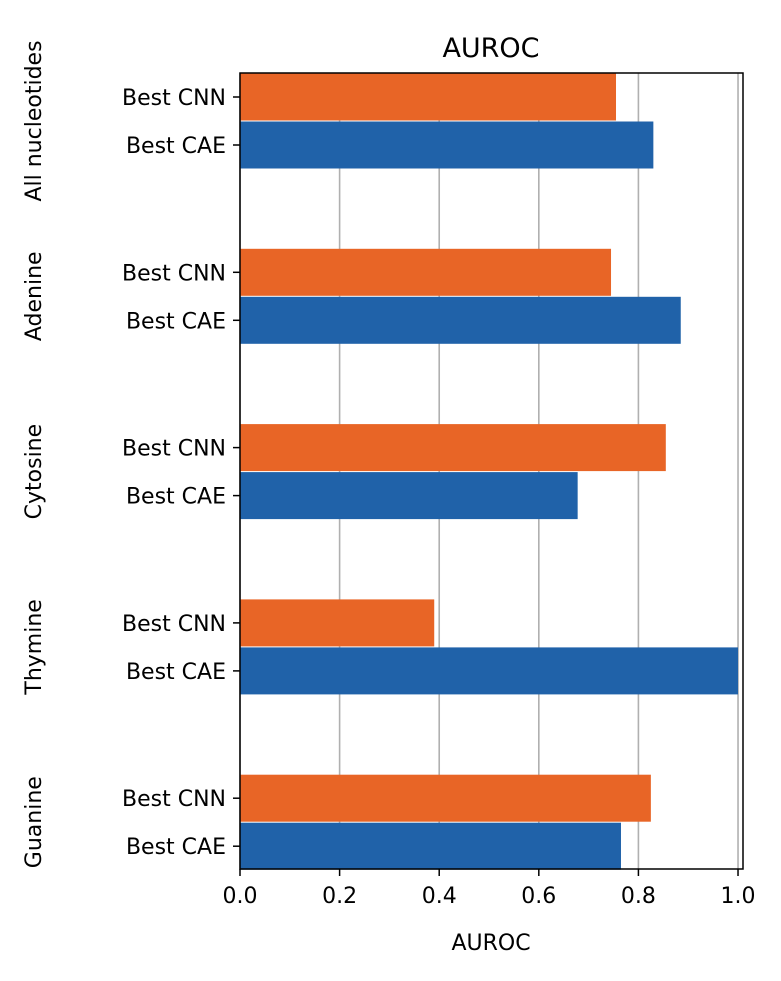 The width and height of the screenshot is (781, 981). Describe the element at coordinates (738, 896) in the screenshot. I see `x-tick-label: 1.0` at that location.